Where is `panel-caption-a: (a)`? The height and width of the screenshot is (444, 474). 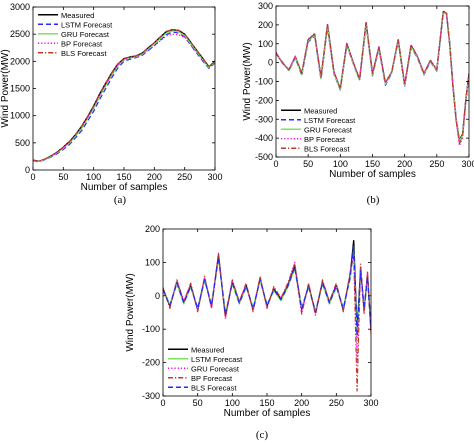 panel-caption-a: (a) is located at coordinates (120, 200).